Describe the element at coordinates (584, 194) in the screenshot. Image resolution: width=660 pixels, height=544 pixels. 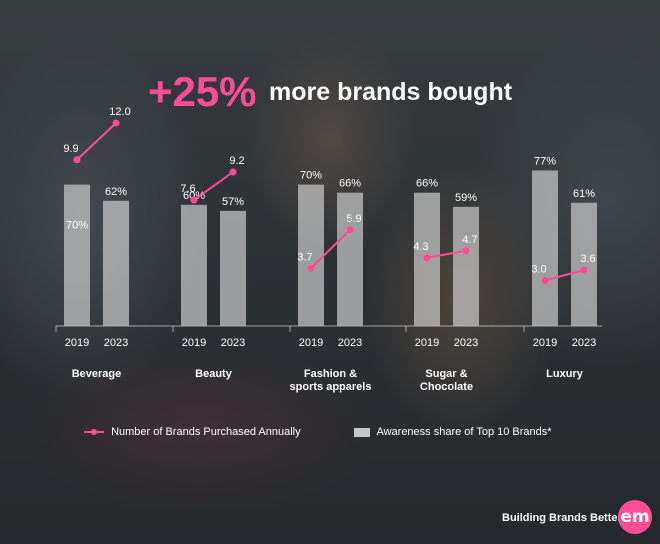
I see `bar-value-label: 61%` at that location.